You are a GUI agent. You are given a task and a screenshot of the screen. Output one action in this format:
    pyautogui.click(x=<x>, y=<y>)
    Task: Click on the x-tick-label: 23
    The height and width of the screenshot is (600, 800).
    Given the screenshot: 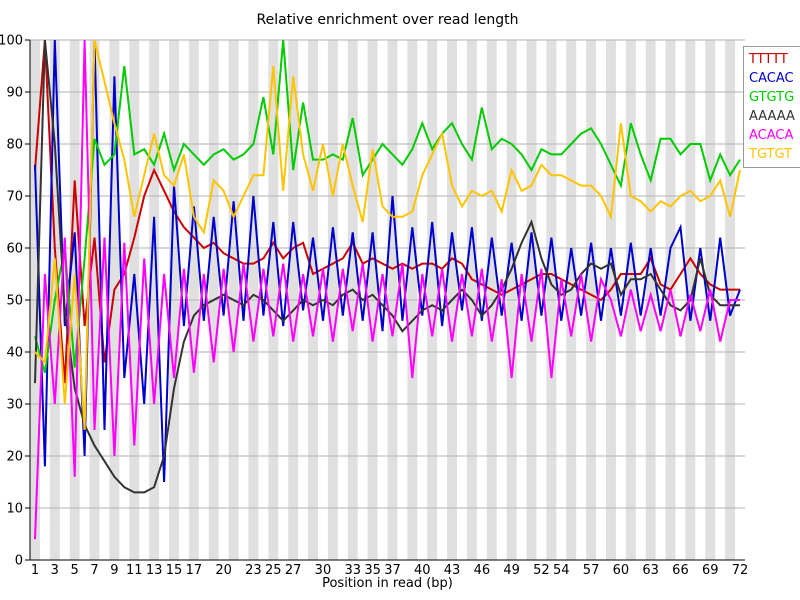 What is the action you would take?
    pyautogui.click(x=253, y=570)
    